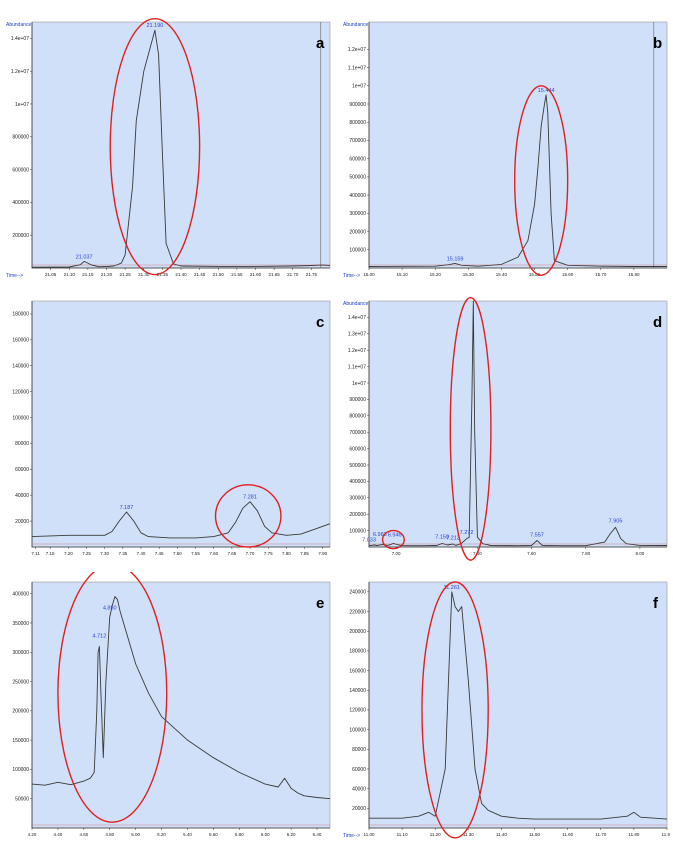  Describe the element at coordinates (125, 274) in the screenshot. I see `x-tick-label: 21.25` at that location.